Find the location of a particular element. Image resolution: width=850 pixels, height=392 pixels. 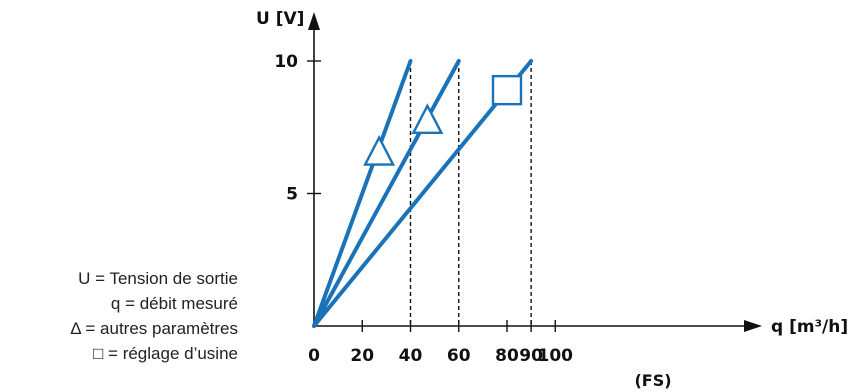

x-tick-label-40: 40 is located at coordinates (411, 356).